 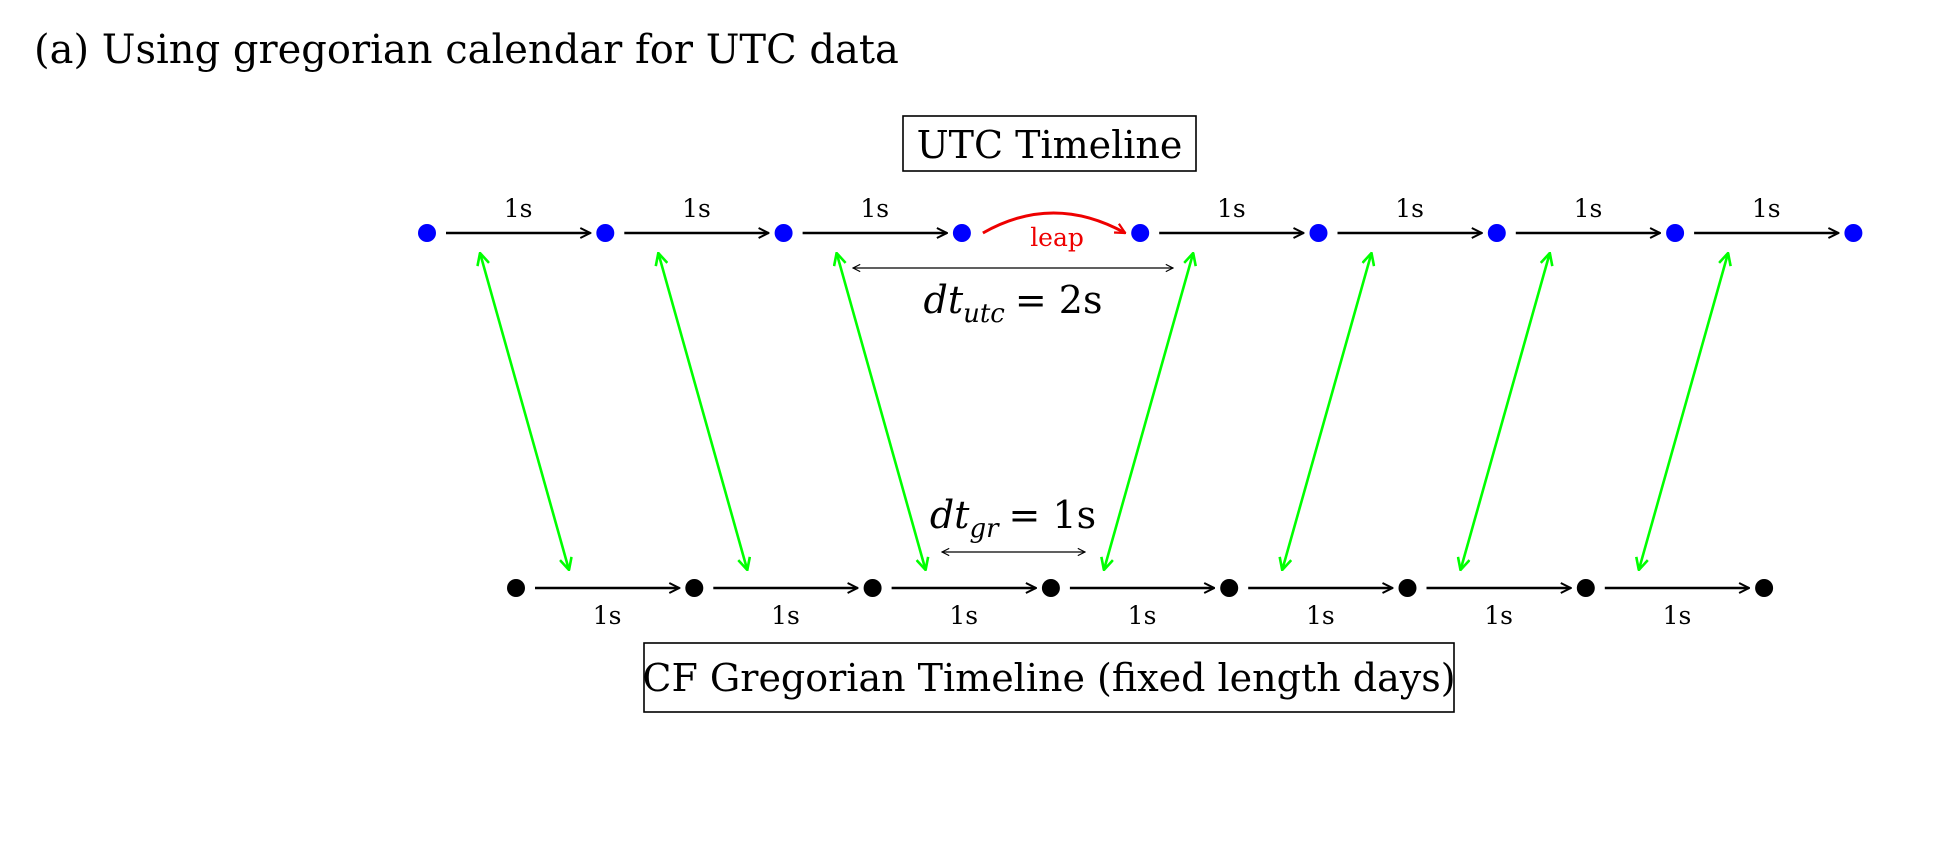 I want to click on utc-leap-arrow, so click(x=1053, y=223).